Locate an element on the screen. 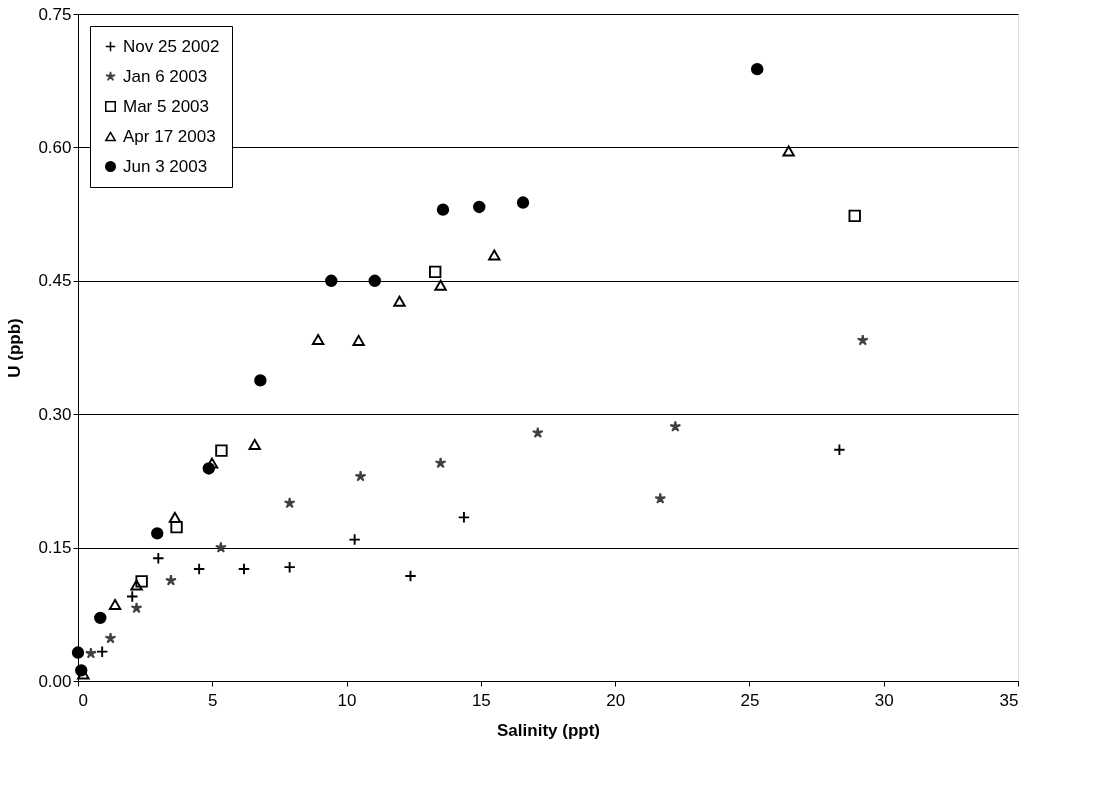 This screenshot has width=1096, height=799. legend-label: Apr 17 2003 is located at coordinates (169, 136).